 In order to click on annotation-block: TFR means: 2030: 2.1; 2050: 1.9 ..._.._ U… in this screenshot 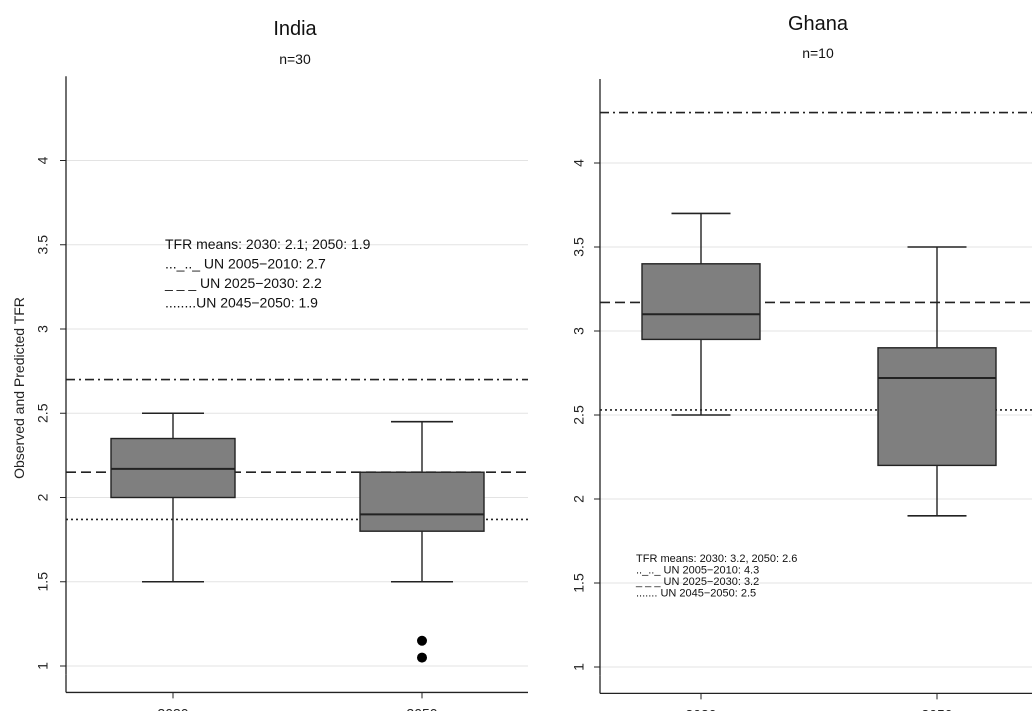, I will do `click(267, 273)`.